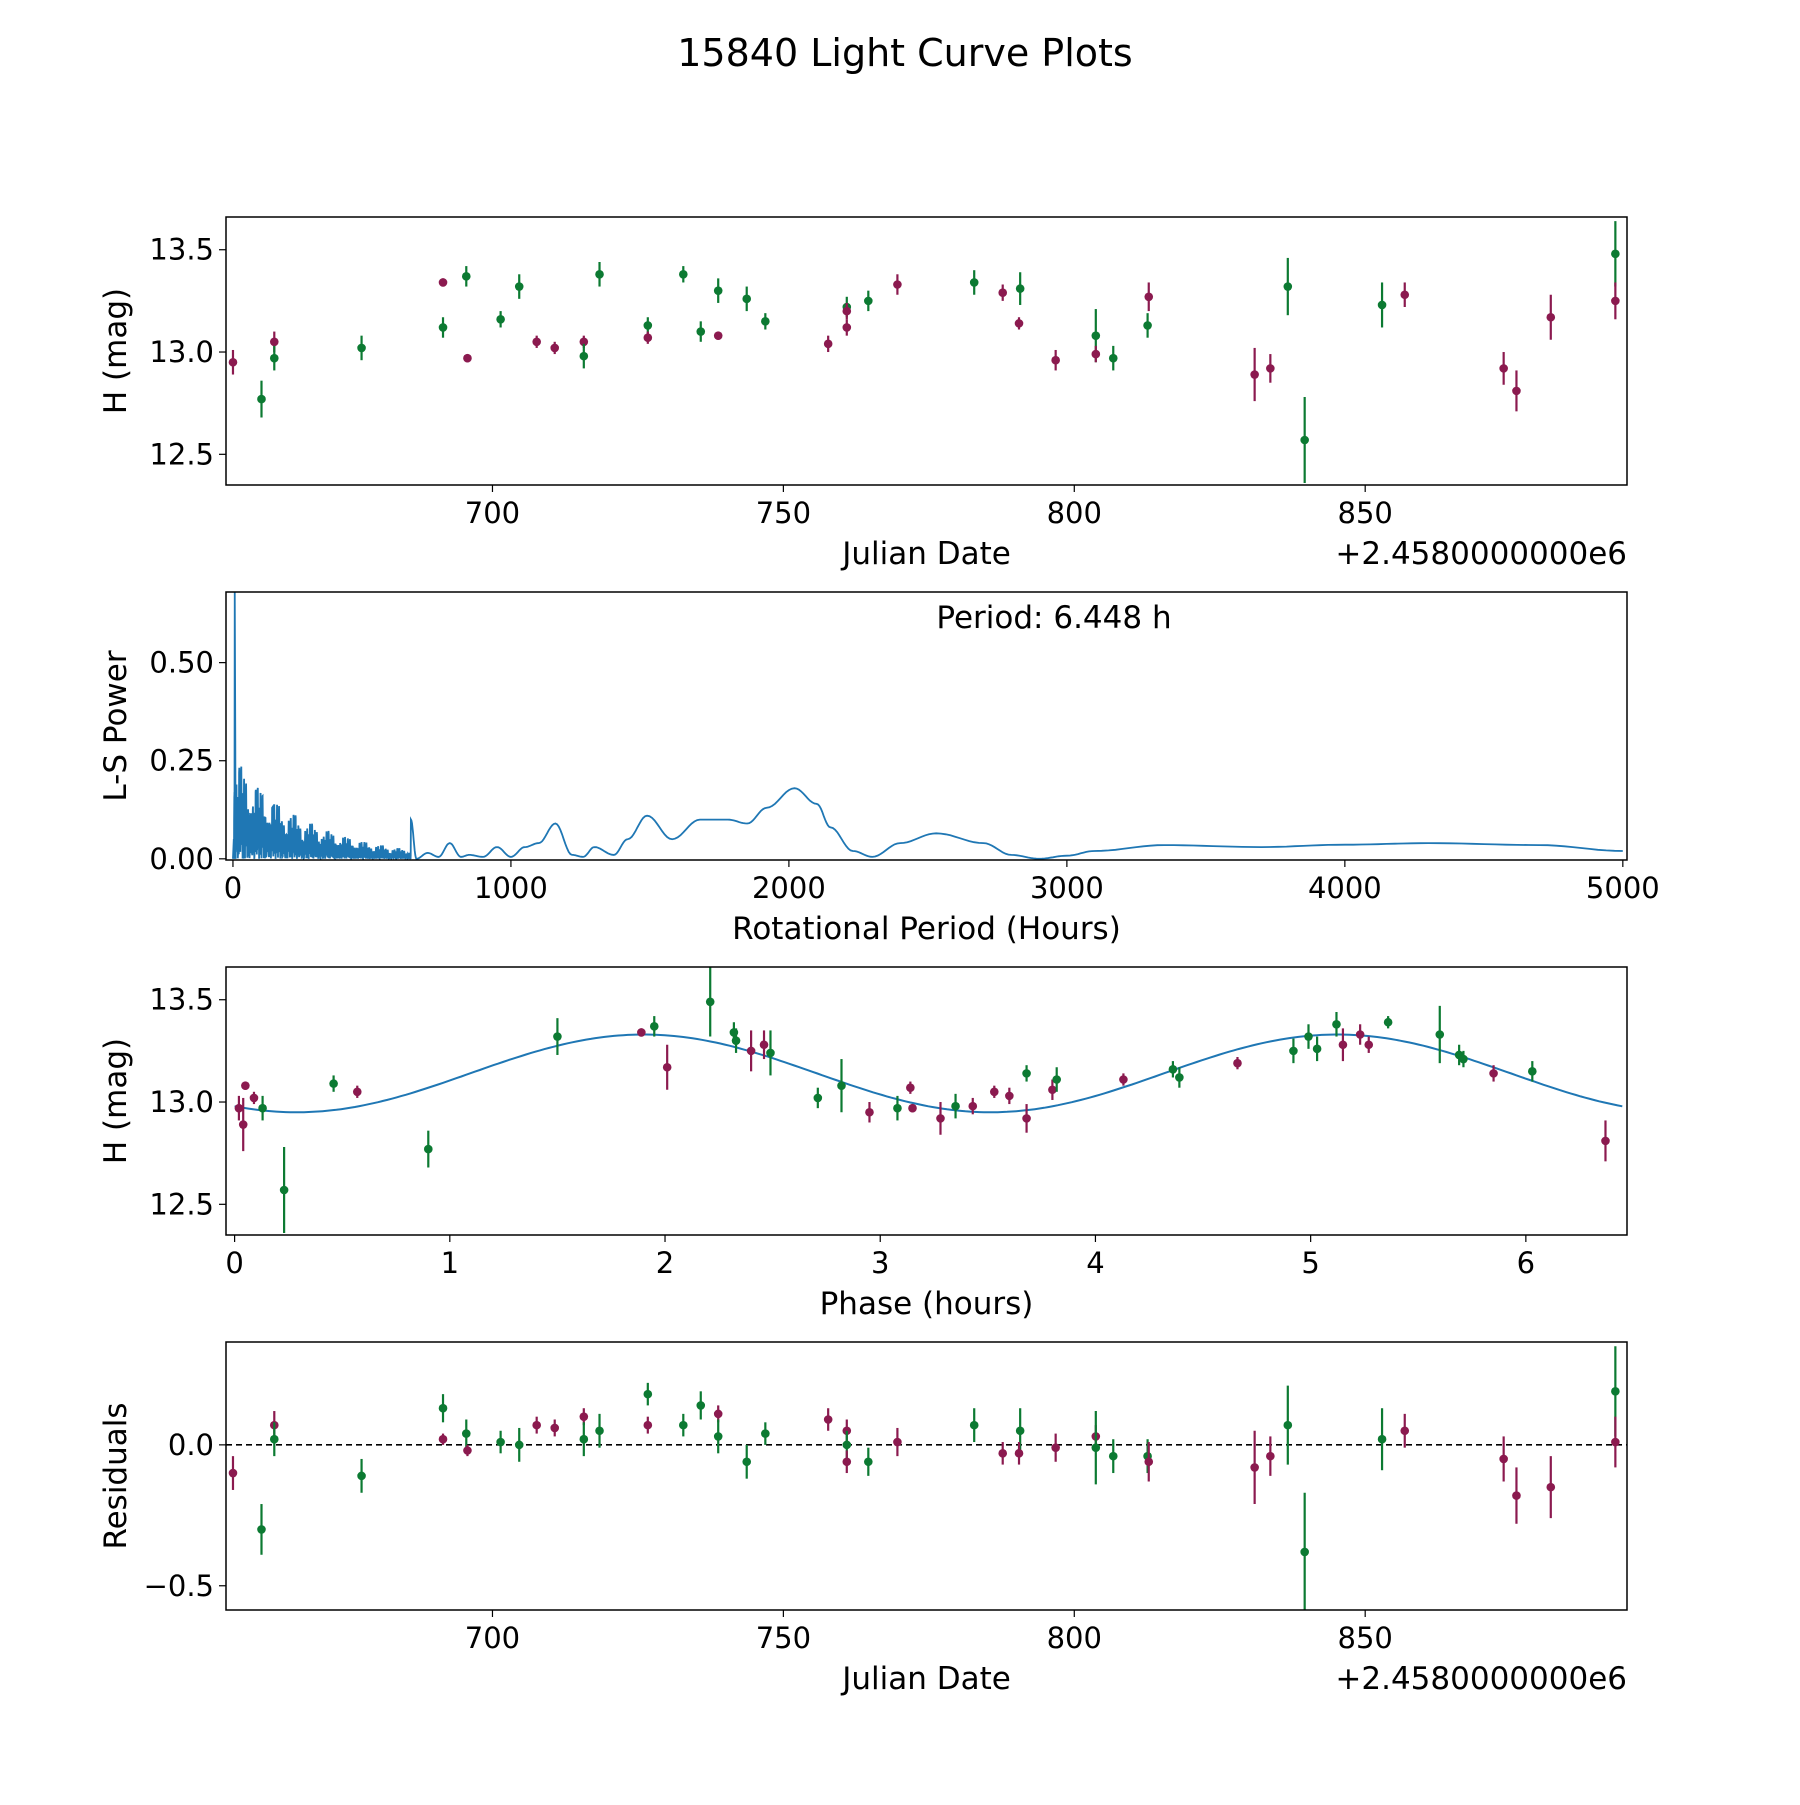  Describe the element at coordinates (926, 929) in the screenshot. I see `x-axis-label: Rotational Period (Hours)` at that location.